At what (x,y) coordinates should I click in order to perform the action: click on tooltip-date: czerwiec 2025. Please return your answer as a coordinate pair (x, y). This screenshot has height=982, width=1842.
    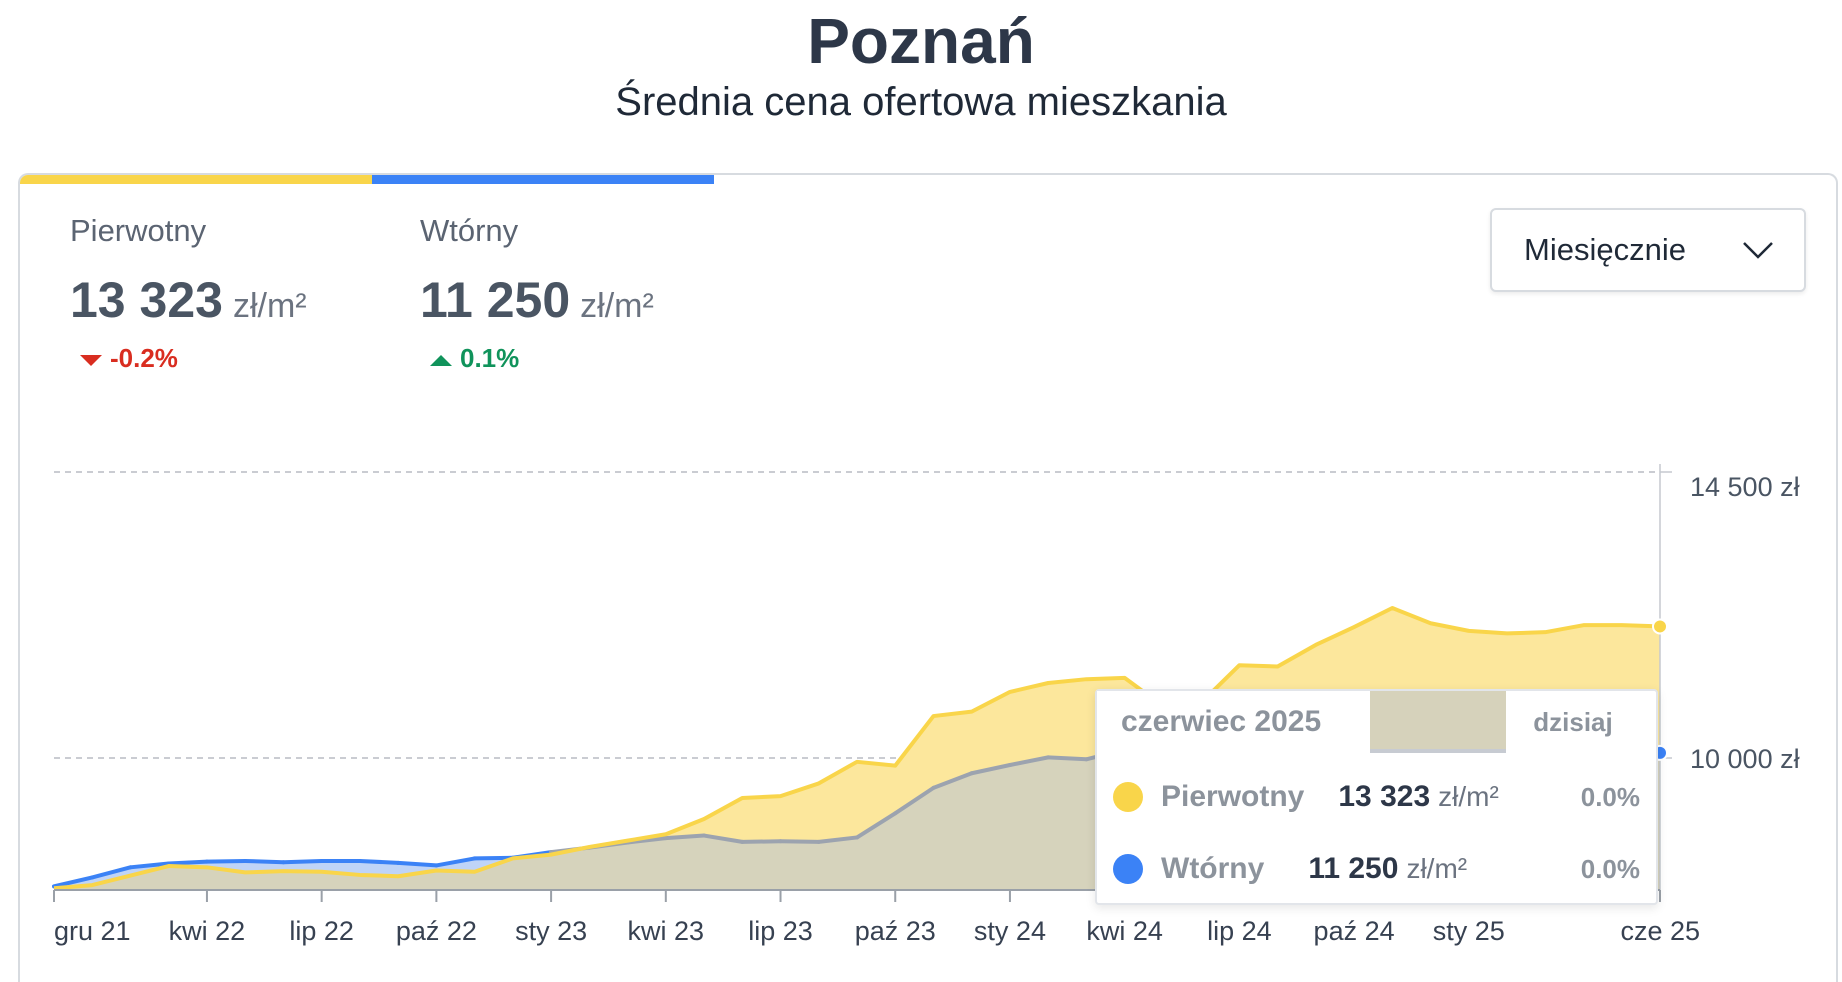
    Looking at the image, I should click on (1233, 722).